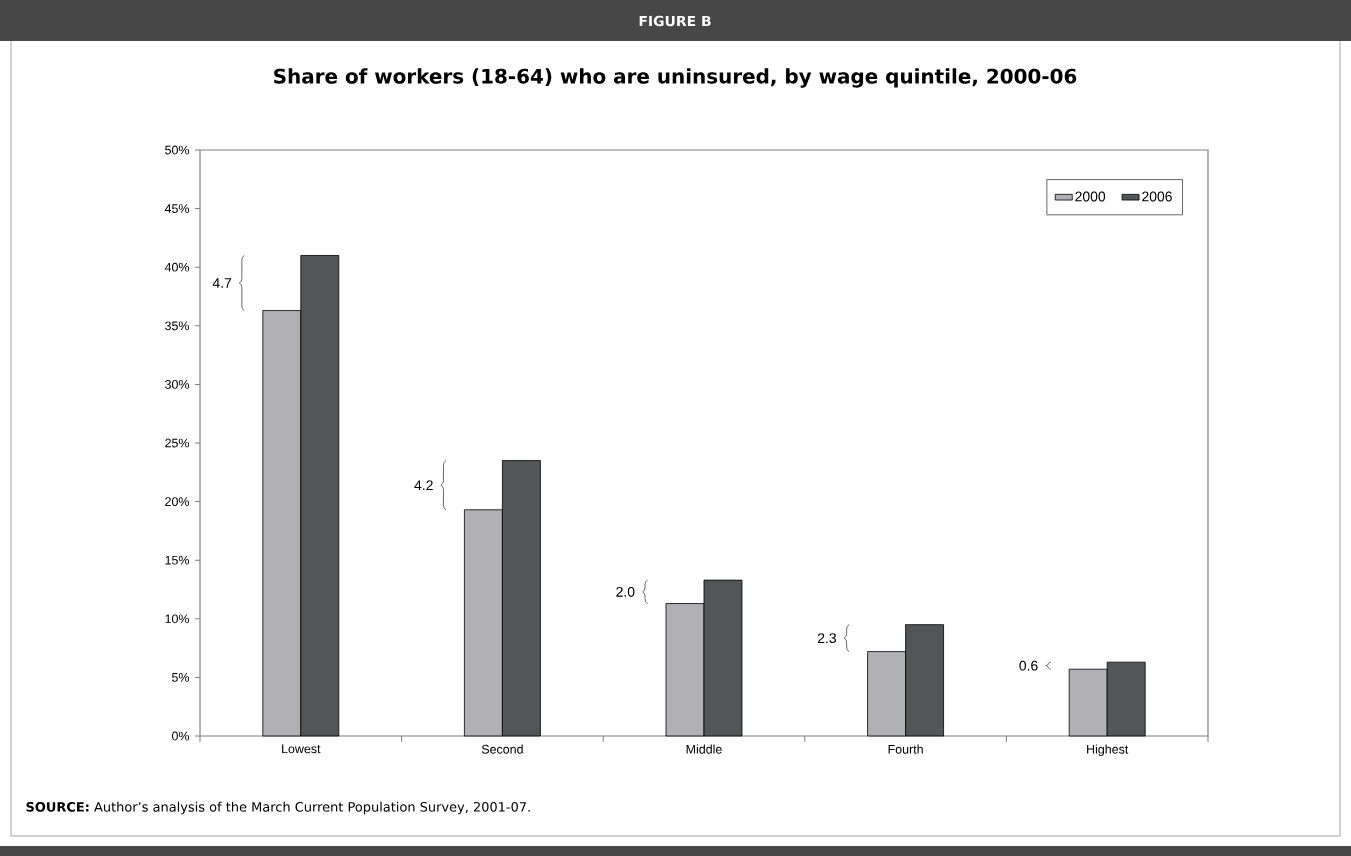 This screenshot has height=856, width=1351. Describe the element at coordinates (177, 384) in the screenshot. I see `y-tick-label: 30%` at that location.